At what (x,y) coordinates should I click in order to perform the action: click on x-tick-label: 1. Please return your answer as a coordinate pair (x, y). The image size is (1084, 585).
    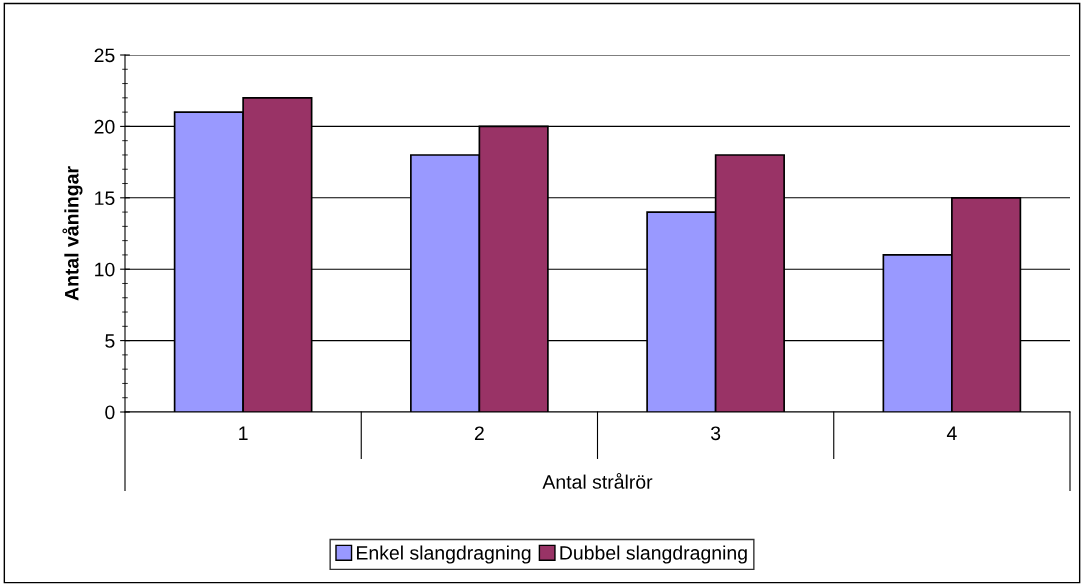
    Looking at the image, I should click on (243, 433).